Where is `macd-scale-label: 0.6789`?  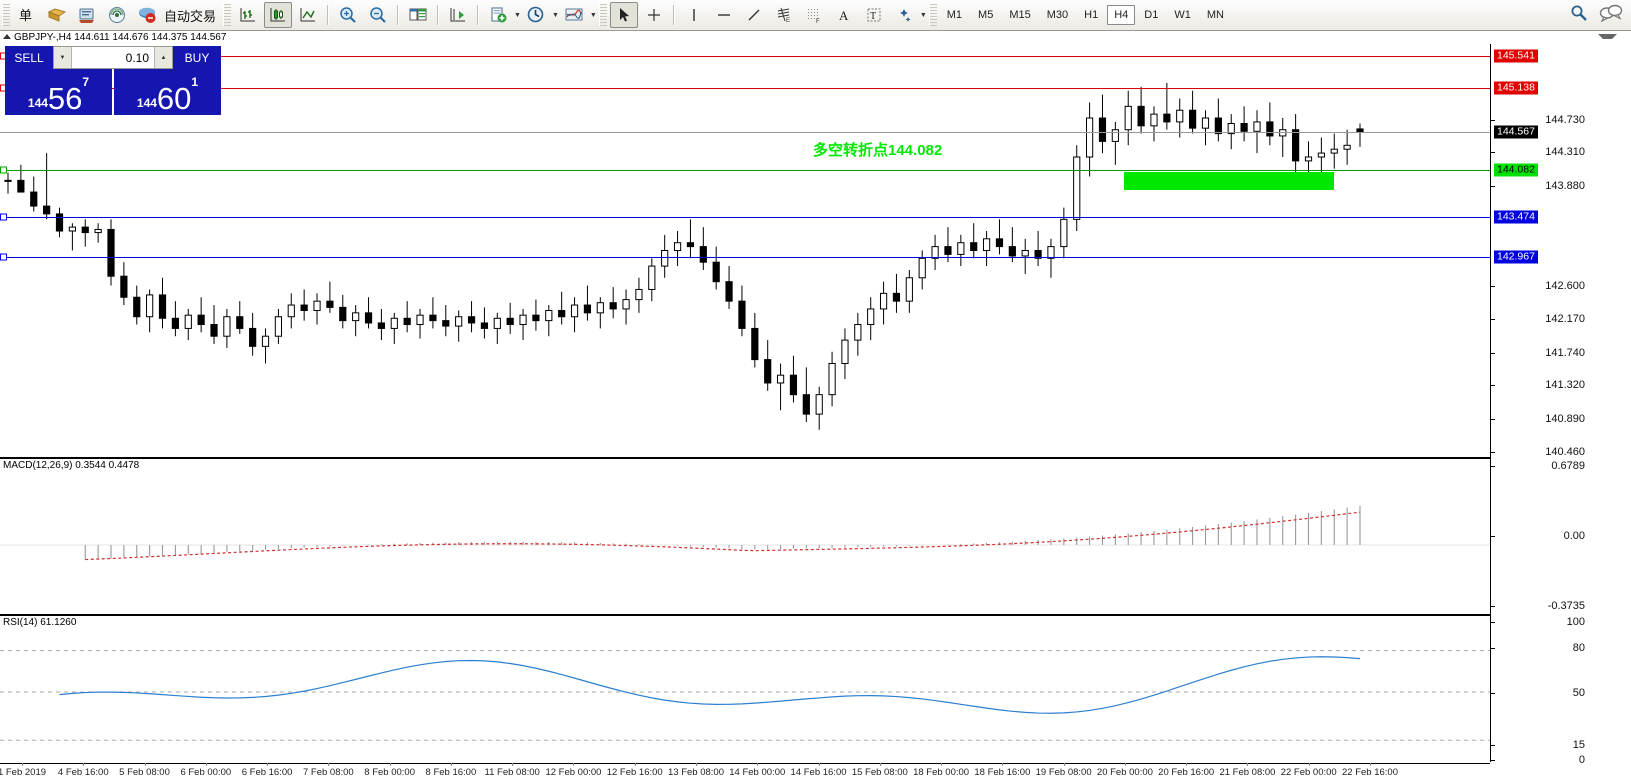 macd-scale-label: 0.6789 is located at coordinates (1568, 466).